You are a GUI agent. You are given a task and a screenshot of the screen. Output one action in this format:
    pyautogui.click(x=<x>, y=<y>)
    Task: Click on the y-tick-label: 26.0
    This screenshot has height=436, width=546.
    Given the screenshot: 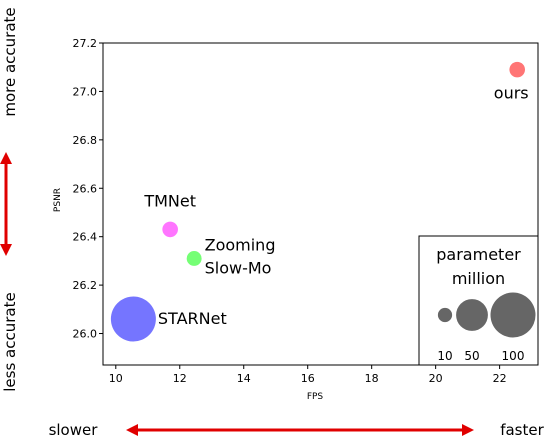 What is the action you would take?
    pyautogui.click(x=85, y=334)
    